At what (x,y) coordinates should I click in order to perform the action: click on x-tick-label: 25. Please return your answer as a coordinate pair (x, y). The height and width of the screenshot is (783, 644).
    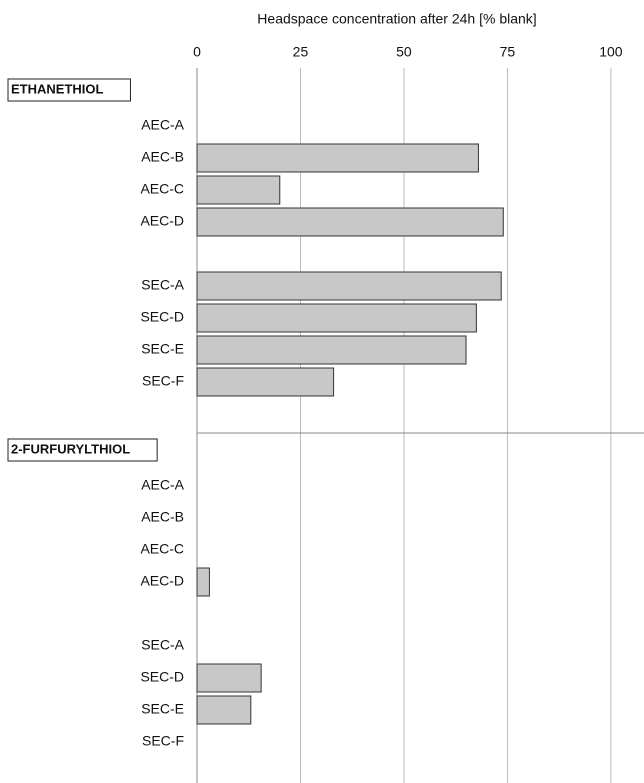
    Looking at the image, I should click on (301, 52).